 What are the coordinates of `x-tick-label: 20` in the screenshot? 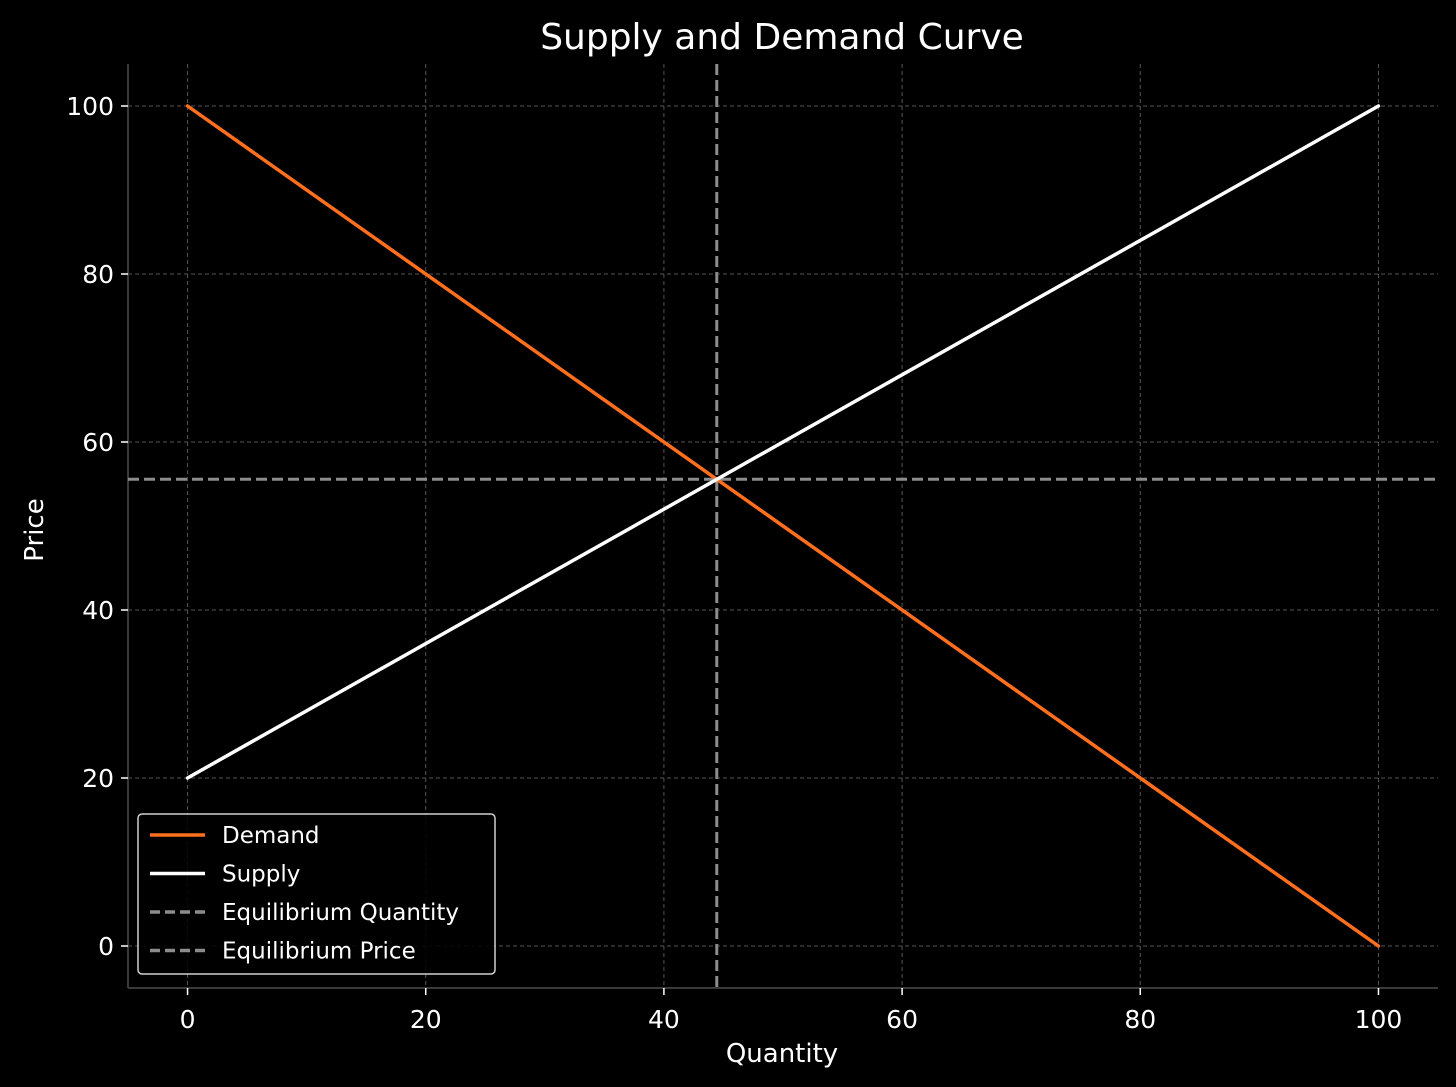 It's located at (426, 1019).